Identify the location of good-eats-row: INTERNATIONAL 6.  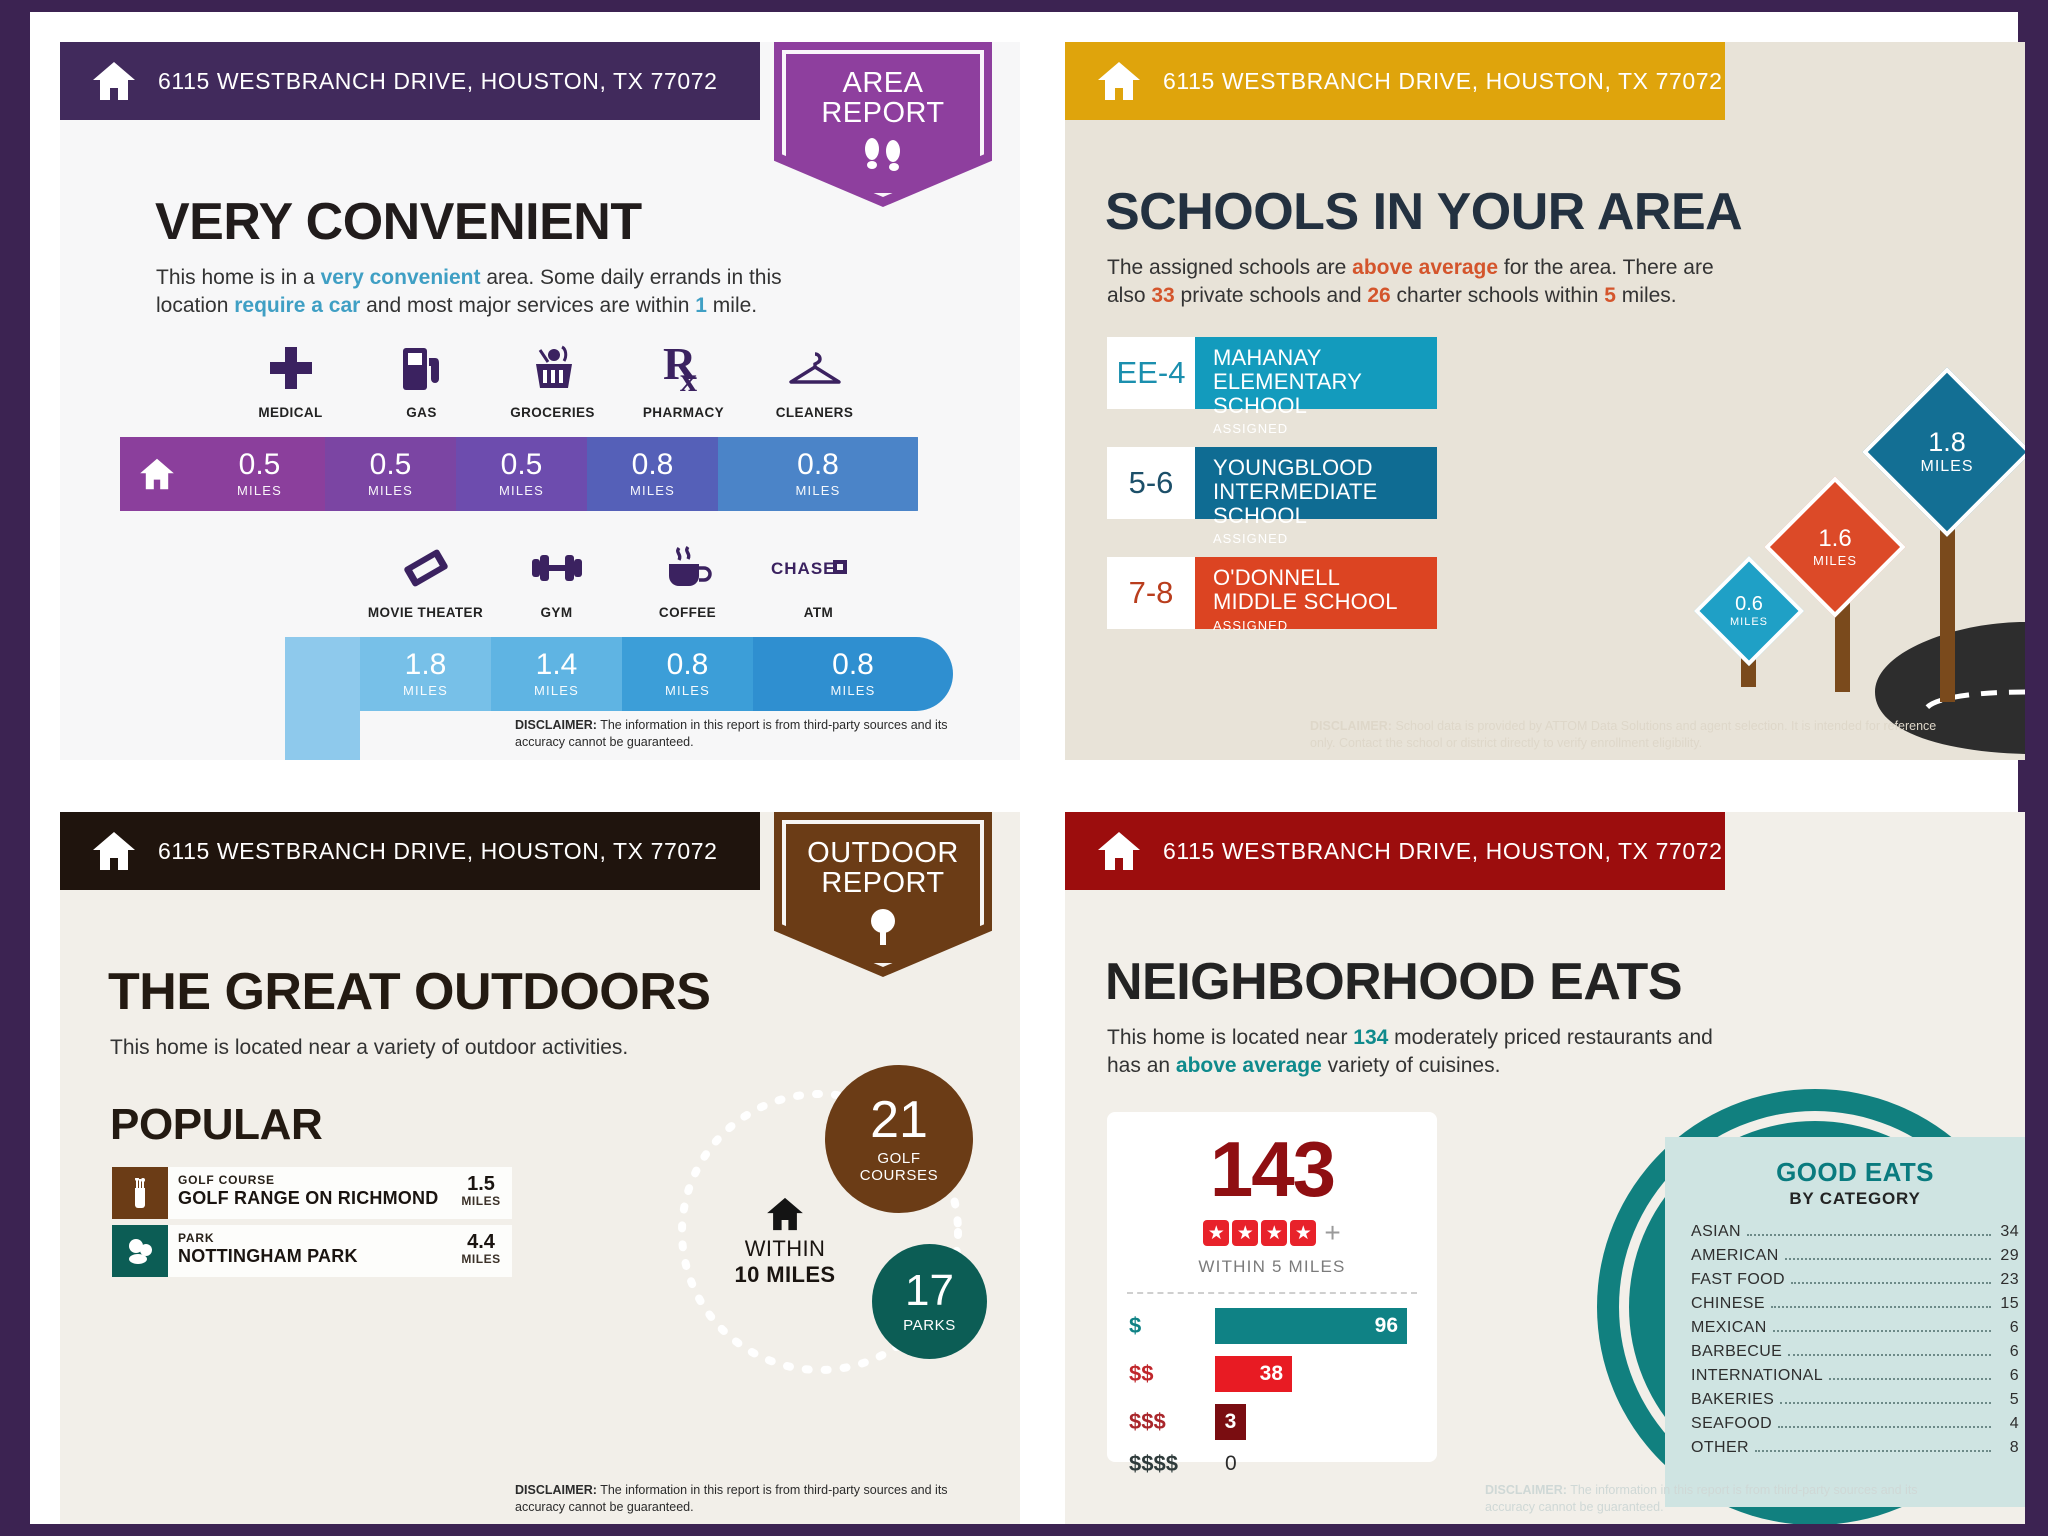
(1855, 1376).